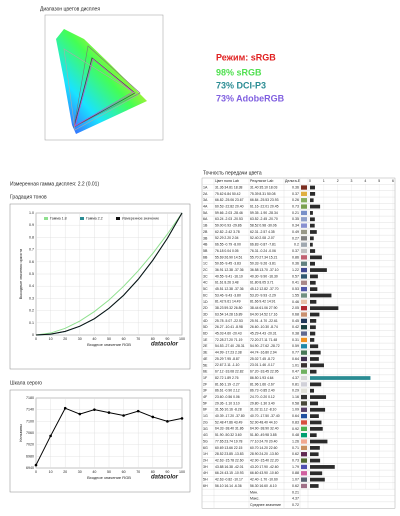 The image size is (400, 516). I want to click on row-delta: 0.64, so click(295, 416).